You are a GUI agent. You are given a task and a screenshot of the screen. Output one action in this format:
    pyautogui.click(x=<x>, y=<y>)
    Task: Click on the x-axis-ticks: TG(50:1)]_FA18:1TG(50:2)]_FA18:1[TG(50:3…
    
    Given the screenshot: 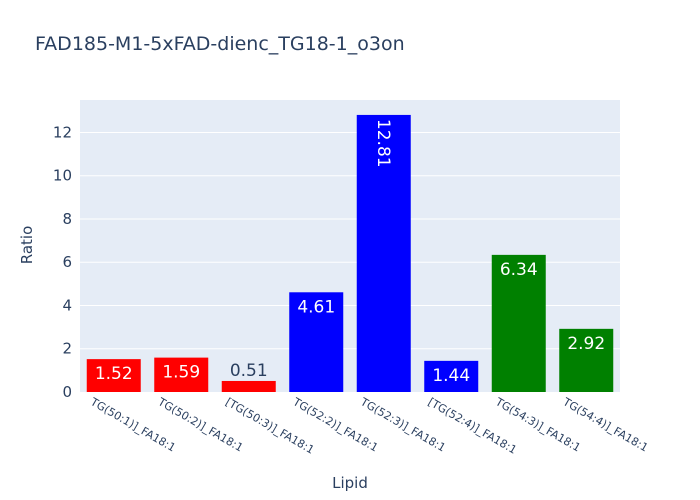 What is the action you would take?
    pyautogui.click(x=368, y=426)
    